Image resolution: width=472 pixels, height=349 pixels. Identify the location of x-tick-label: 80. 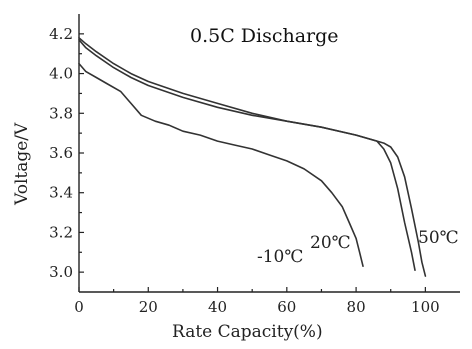
(356, 307).